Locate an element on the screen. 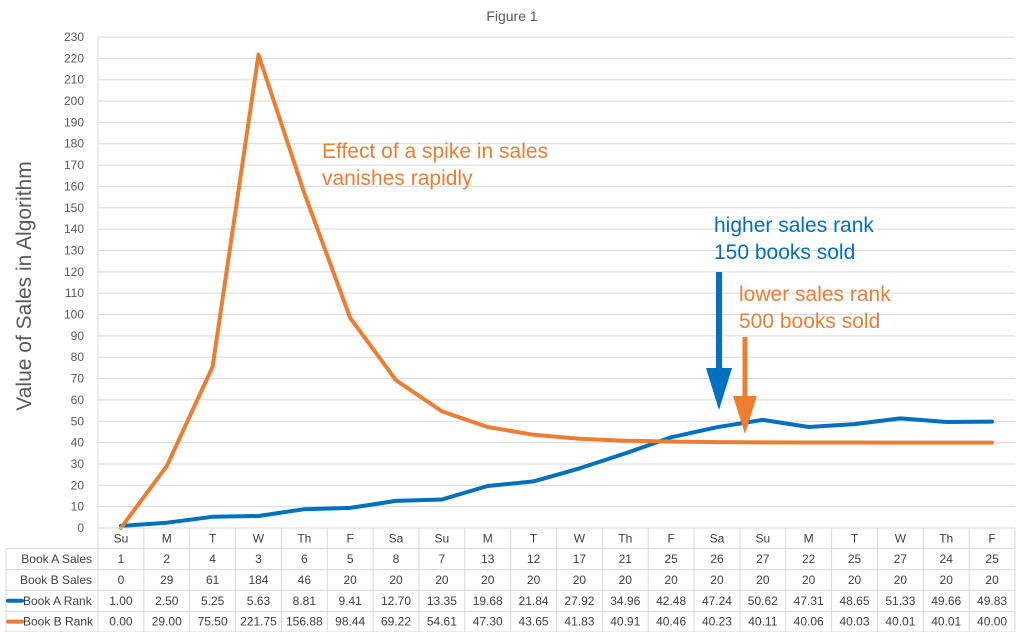  table-cell: 41.83 is located at coordinates (579, 622).